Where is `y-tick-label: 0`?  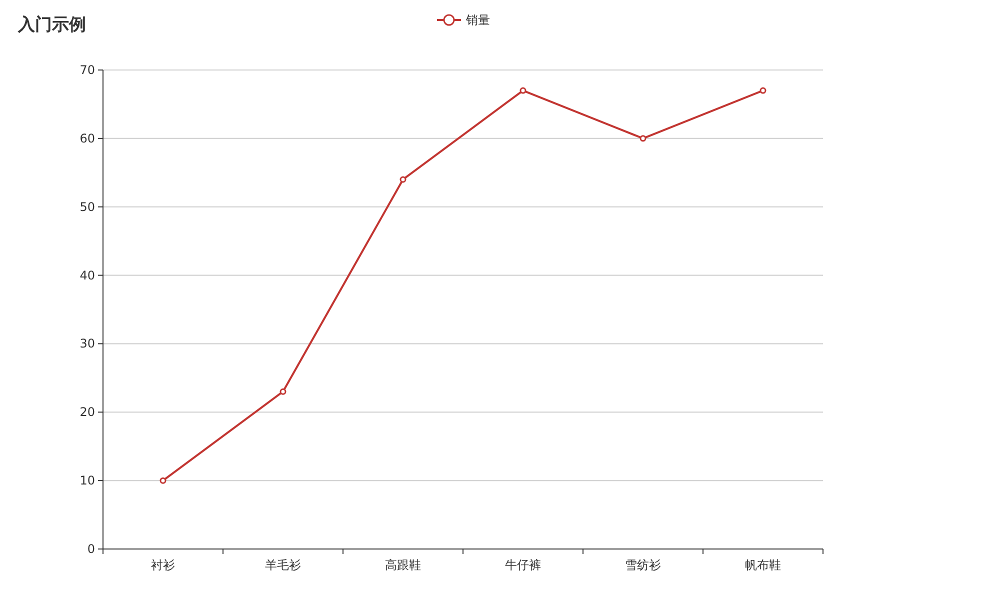 y-tick-label: 0 is located at coordinates (91, 549).